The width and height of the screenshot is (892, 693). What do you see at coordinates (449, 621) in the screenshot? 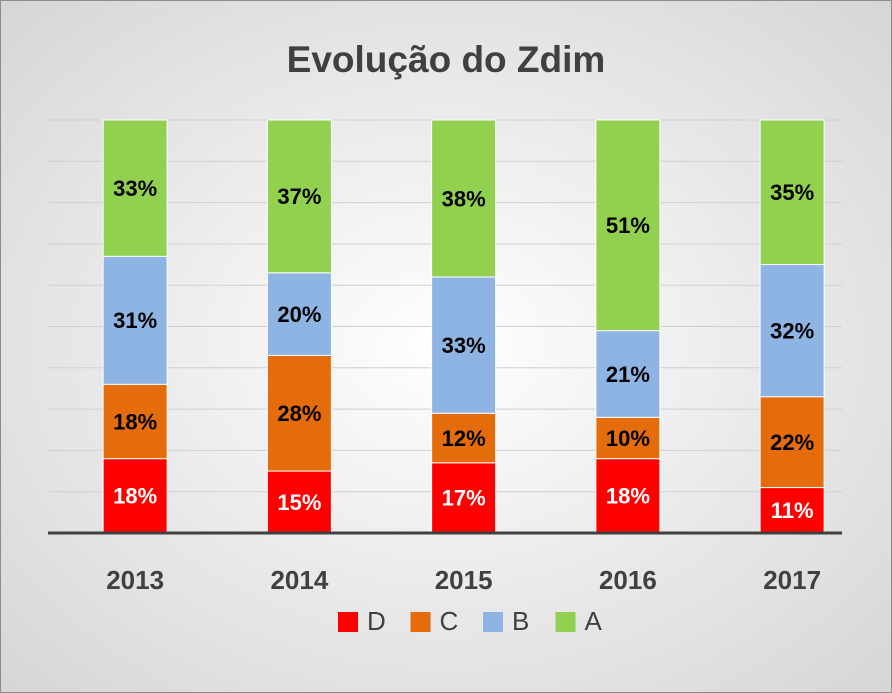
I see `legend-label: C` at bounding box center [449, 621].